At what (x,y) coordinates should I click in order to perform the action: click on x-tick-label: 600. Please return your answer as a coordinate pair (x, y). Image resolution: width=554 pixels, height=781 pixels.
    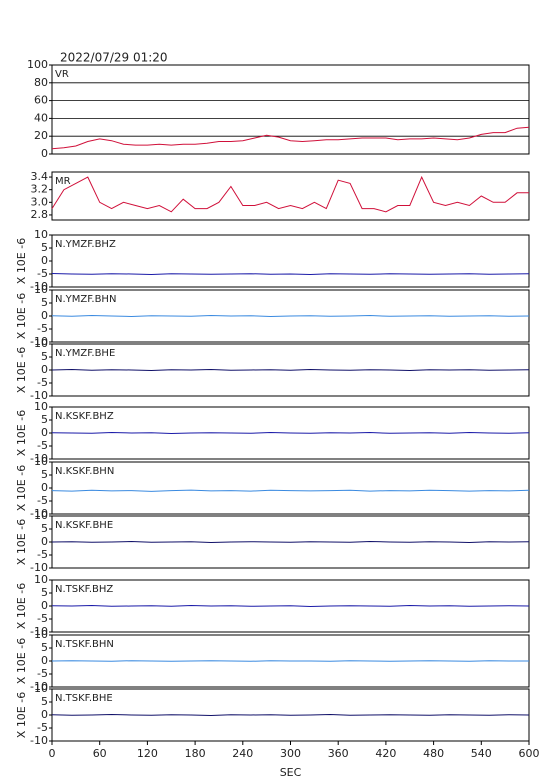
    Looking at the image, I should click on (529, 753).